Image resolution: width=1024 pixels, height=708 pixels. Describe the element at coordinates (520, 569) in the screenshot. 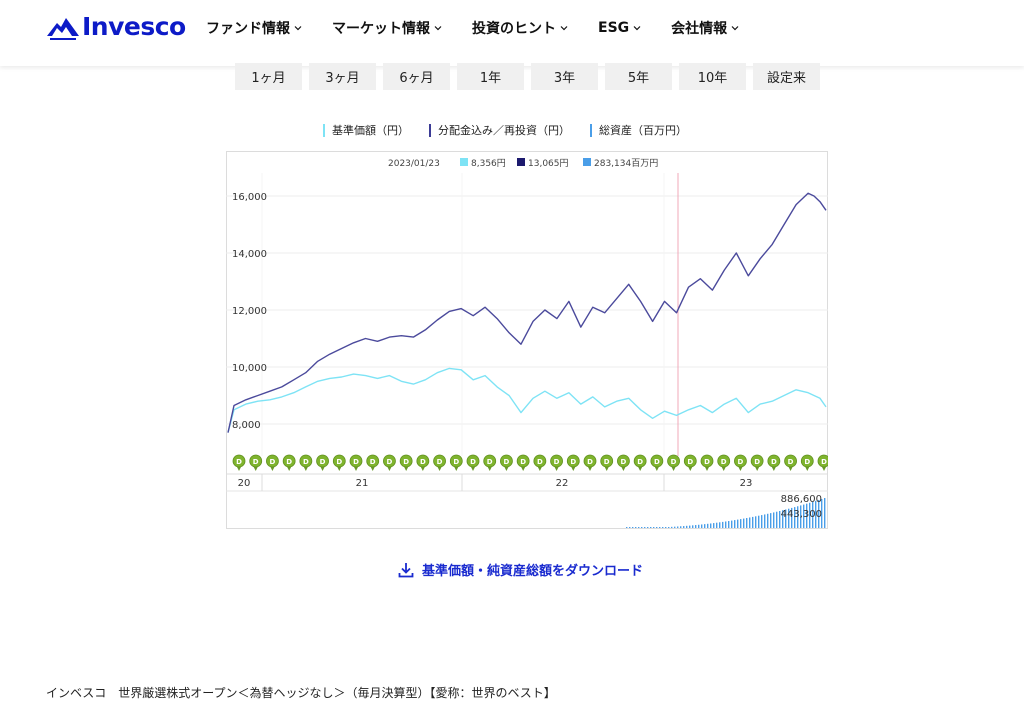

I see `download-link: 基準価額・純資産総額をダウンロード` at that location.